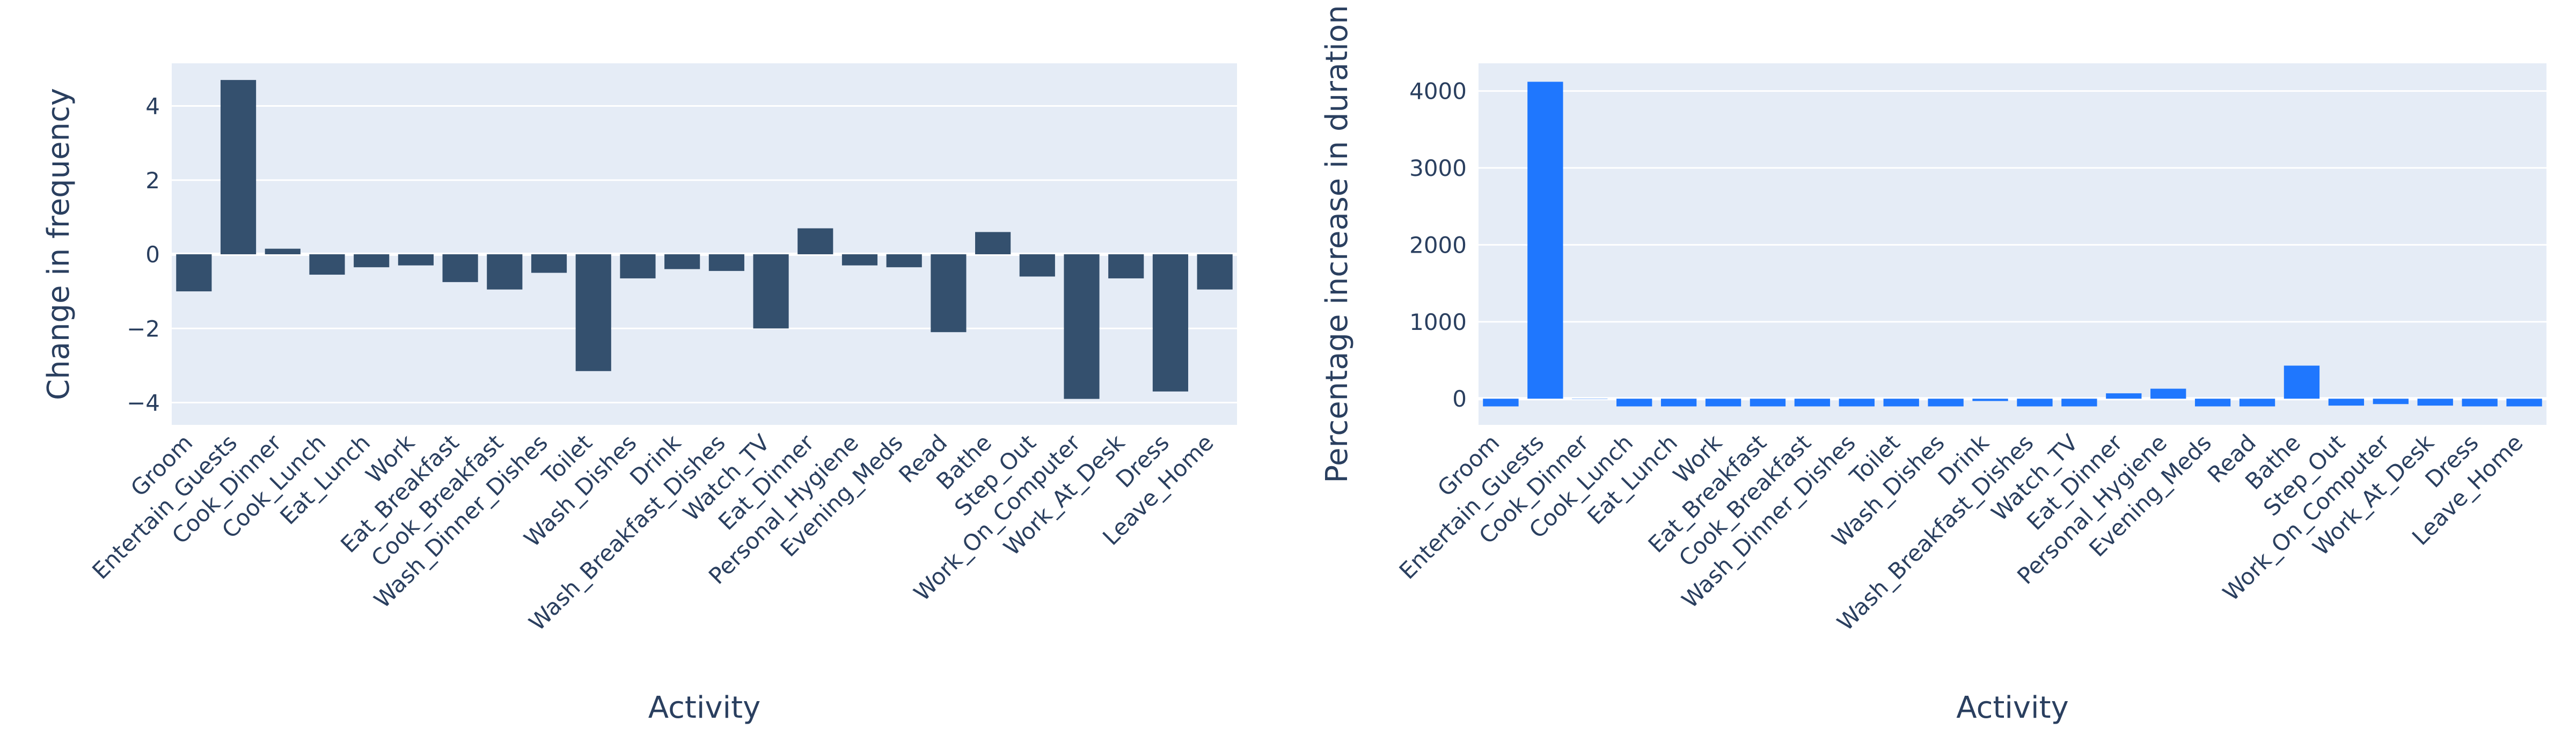 This screenshot has height=751, width=2576. Describe the element at coordinates (152, 181) in the screenshot. I see `y-tick-label: 2` at that location.